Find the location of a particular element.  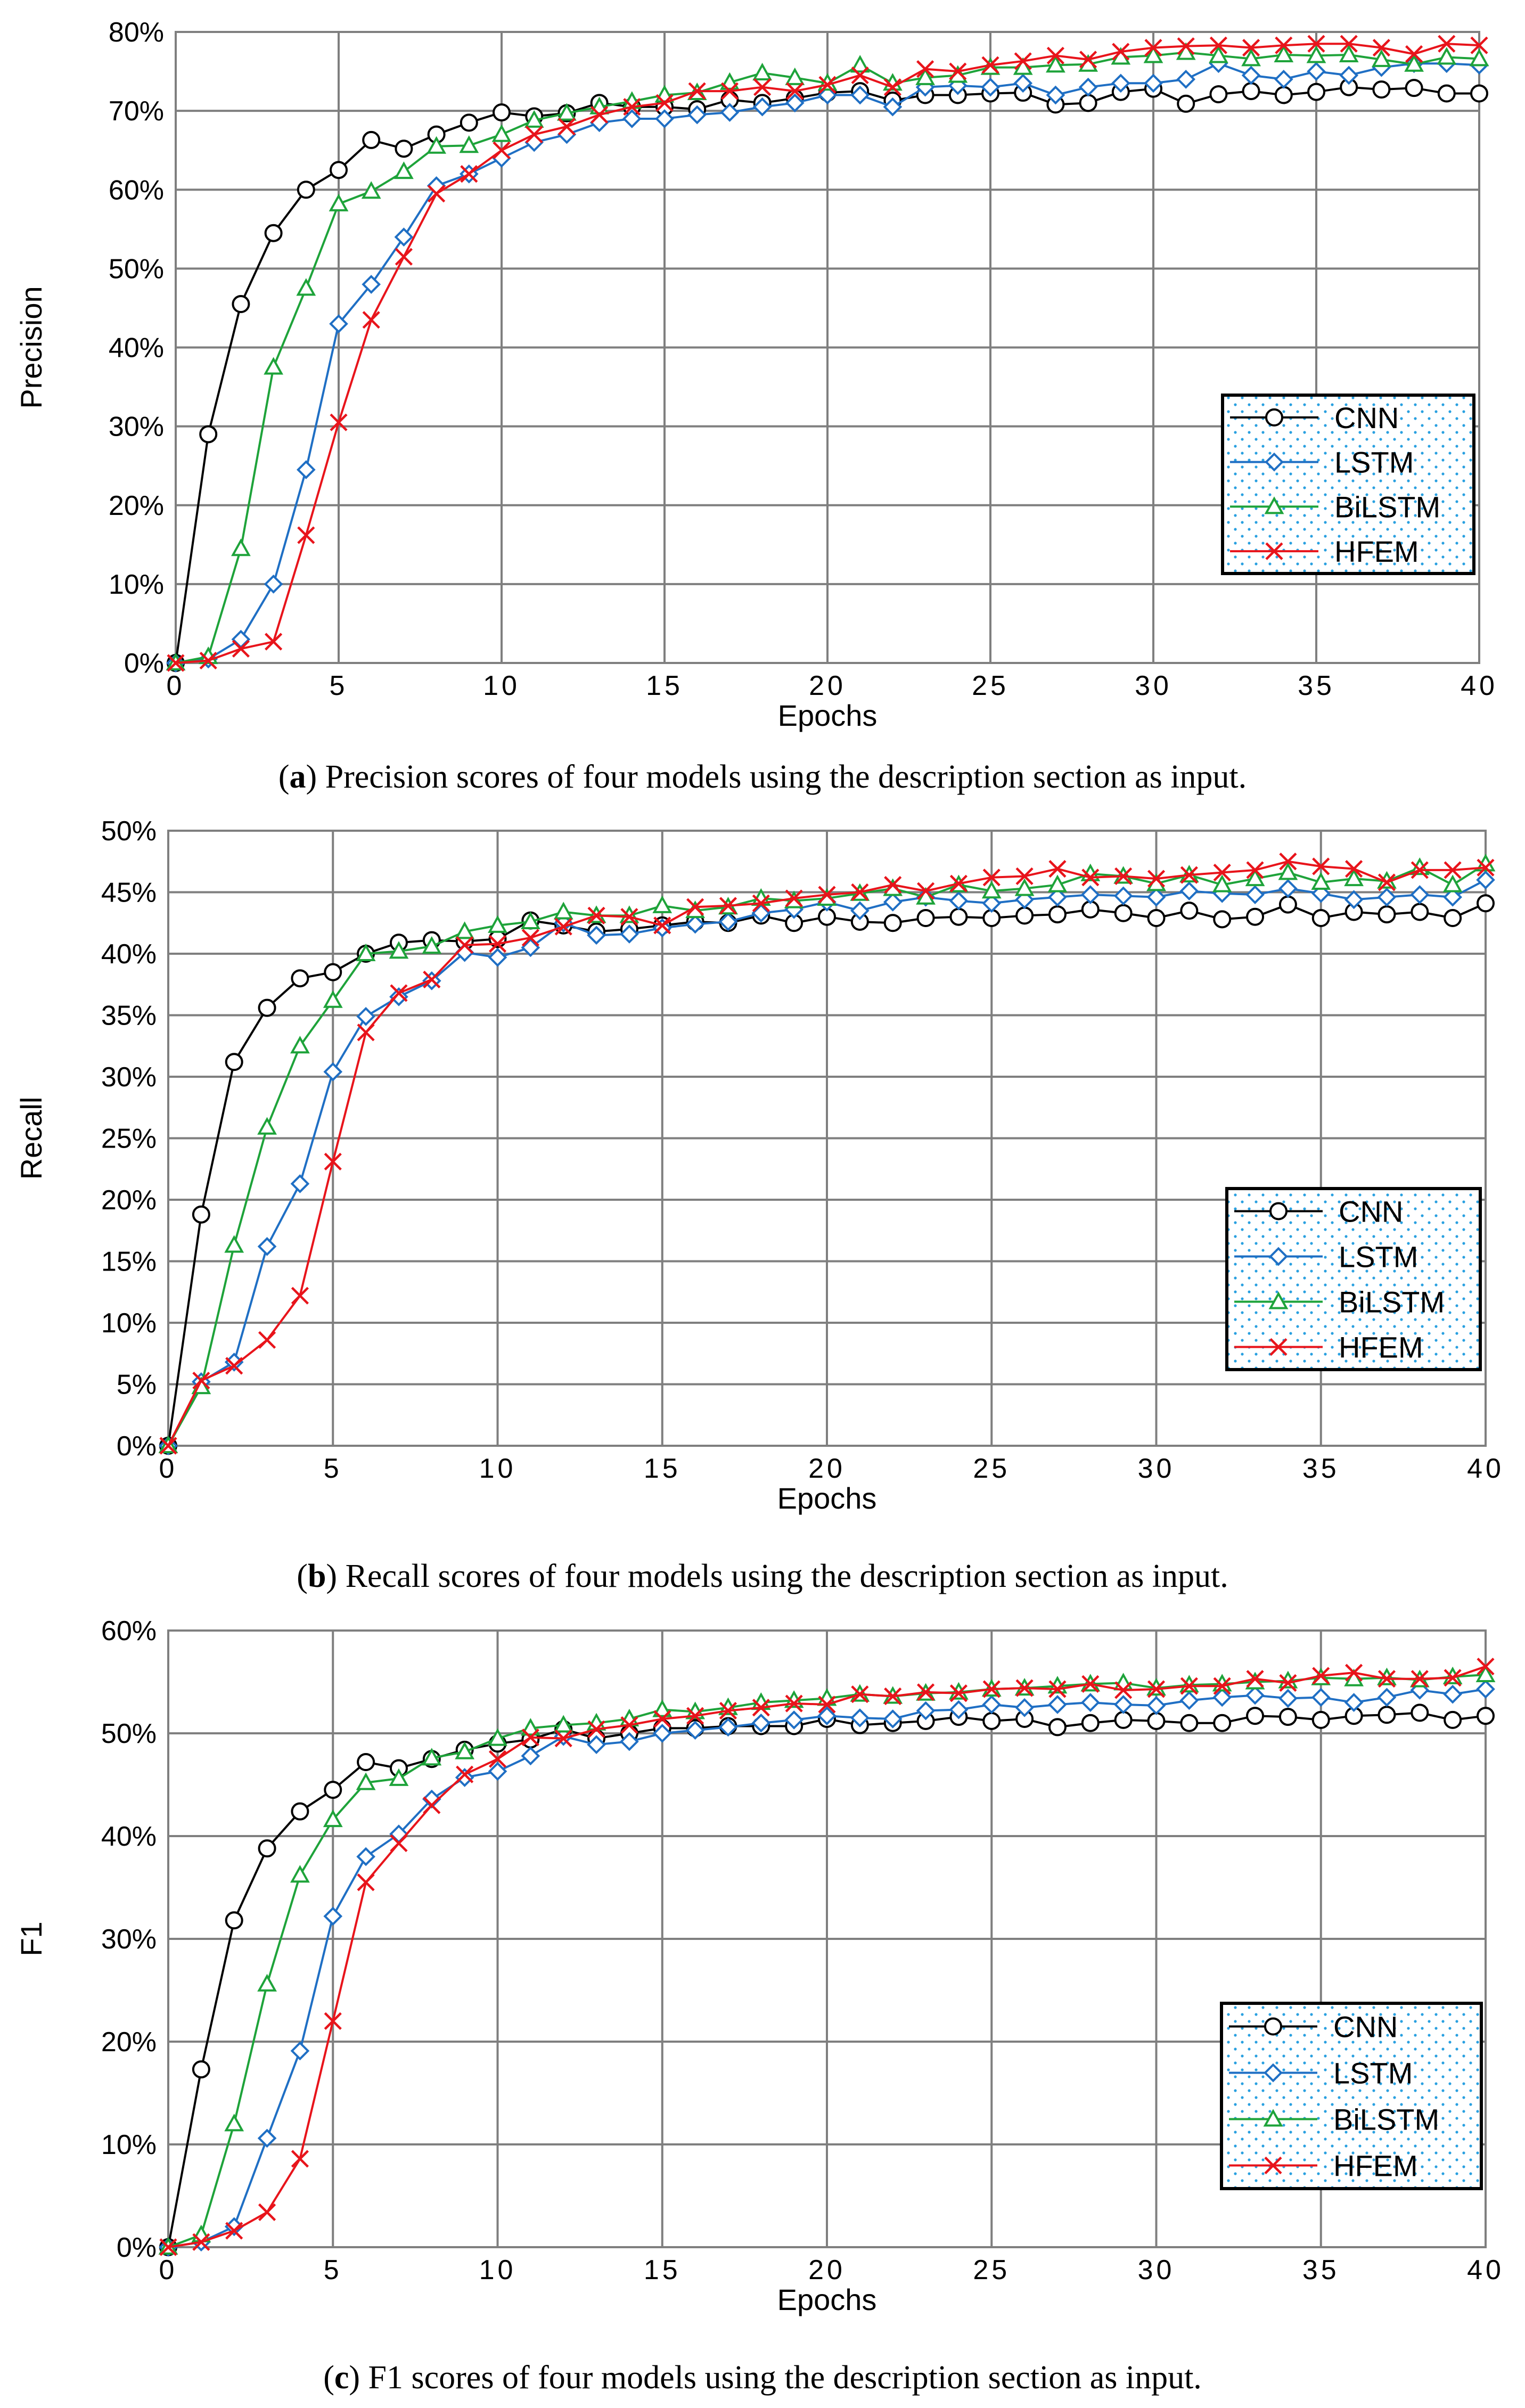

x-tick-label: 35 is located at coordinates (1321, 2271).